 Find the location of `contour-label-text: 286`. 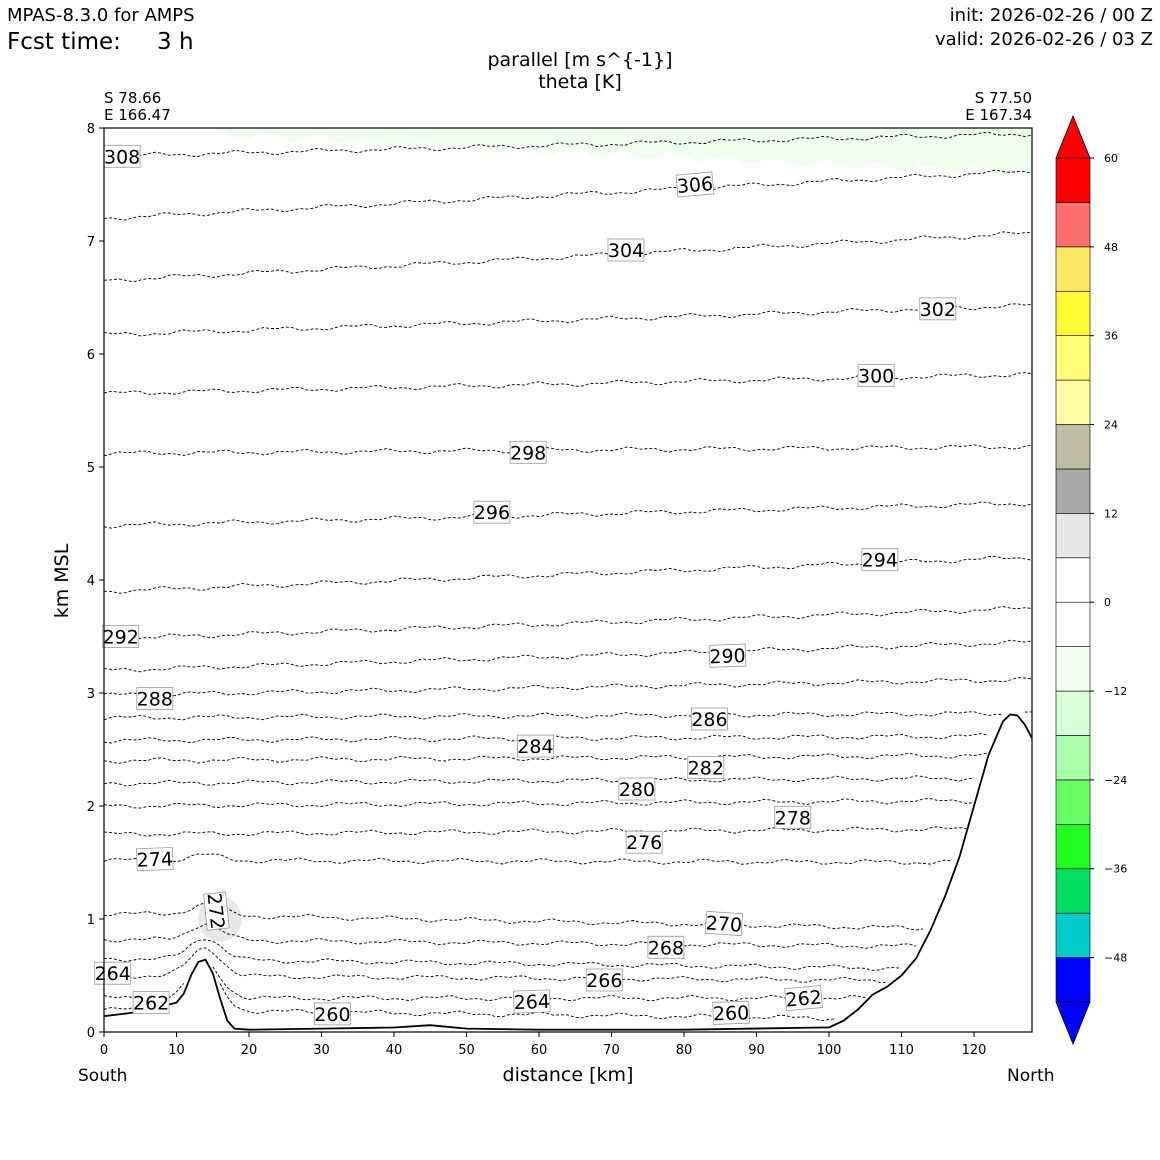

contour-label-text: 286 is located at coordinates (709, 720).